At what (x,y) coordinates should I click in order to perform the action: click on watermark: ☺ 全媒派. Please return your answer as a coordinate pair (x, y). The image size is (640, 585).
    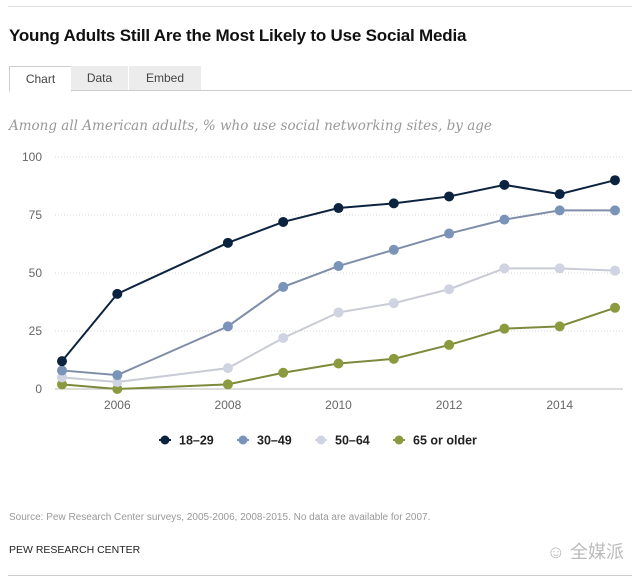
    Looking at the image, I should click on (585, 551).